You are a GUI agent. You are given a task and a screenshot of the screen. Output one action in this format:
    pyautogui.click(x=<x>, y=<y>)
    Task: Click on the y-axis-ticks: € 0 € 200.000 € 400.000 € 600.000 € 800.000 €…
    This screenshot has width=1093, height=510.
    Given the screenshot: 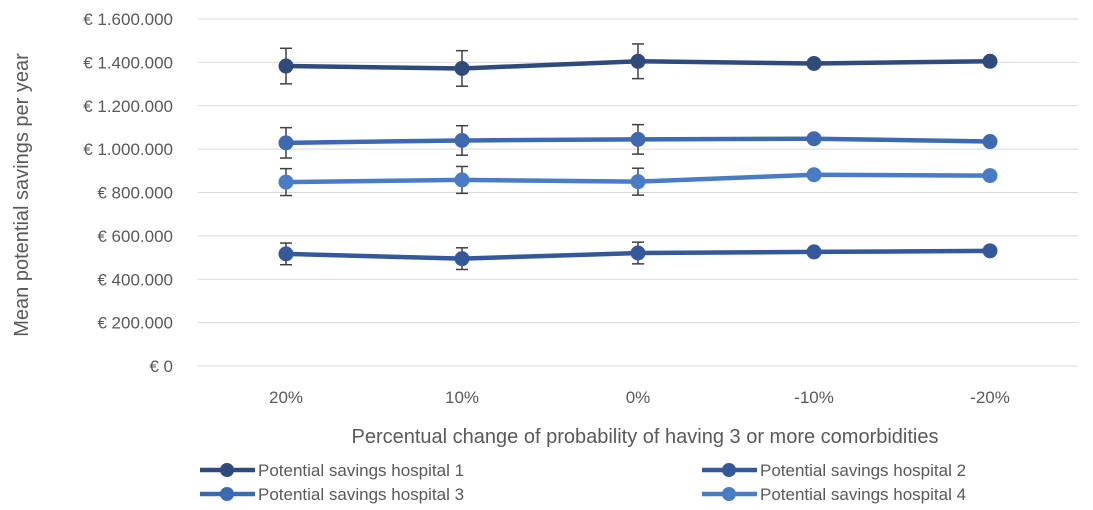 What is the action you would take?
    pyautogui.click(x=128, y=193)
    